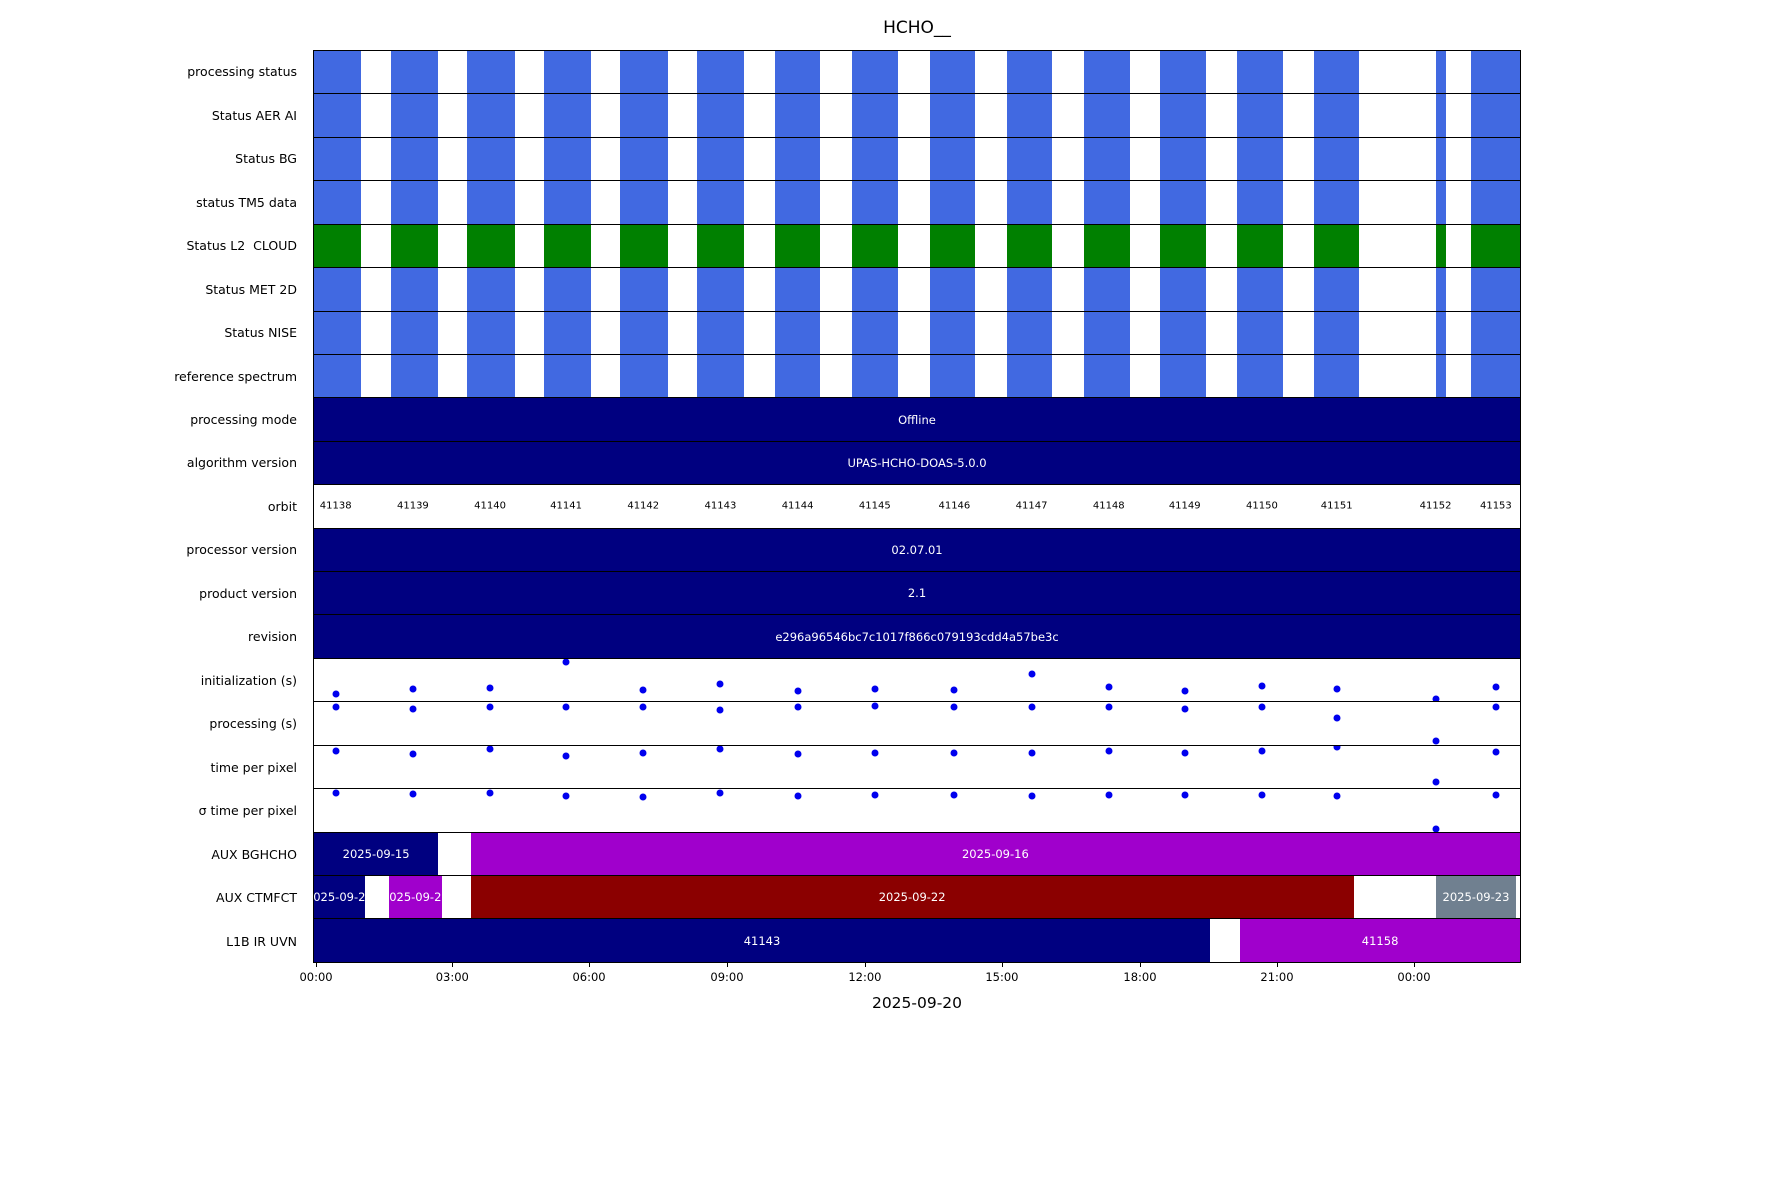 This screenshot has width=1771, height=1181. What do you see at coordinates (643, 506) in the screenshot?
I see `orbit-number: 41142` at bounding box center [643, 506].